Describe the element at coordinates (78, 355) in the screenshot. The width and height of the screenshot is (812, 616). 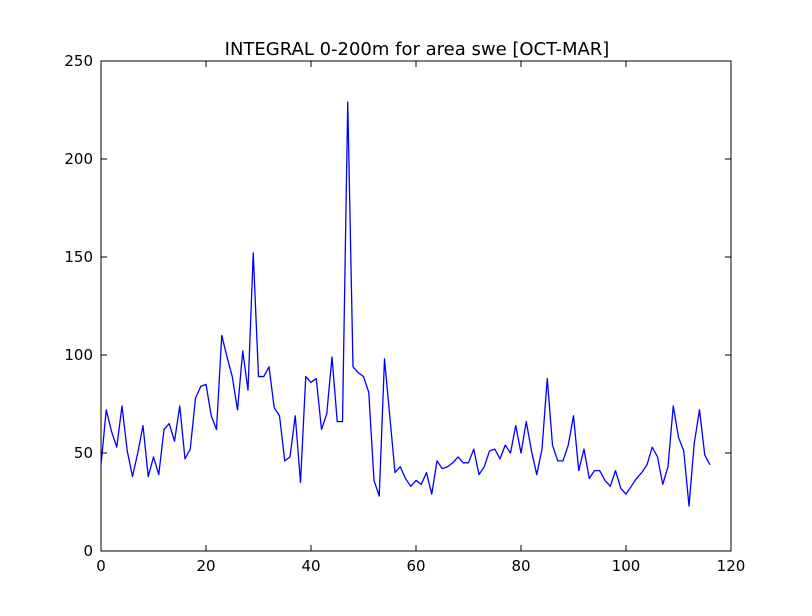
I see `y-tick-label: 100` at that location.